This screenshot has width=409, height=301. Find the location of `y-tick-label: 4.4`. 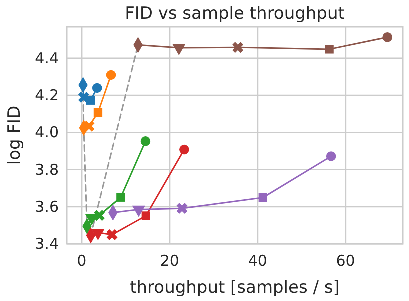

y-tick-label: 4.4 is located at coordinates (47, 59).